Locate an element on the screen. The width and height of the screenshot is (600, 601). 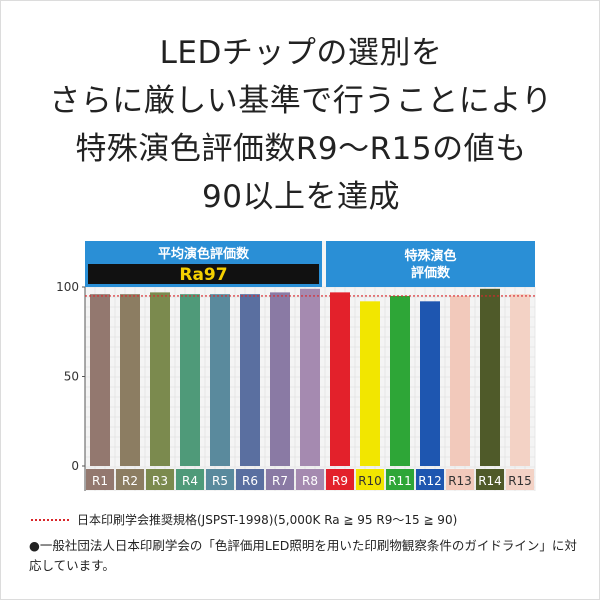
bar-r10 is located at coordinates (370, 383).